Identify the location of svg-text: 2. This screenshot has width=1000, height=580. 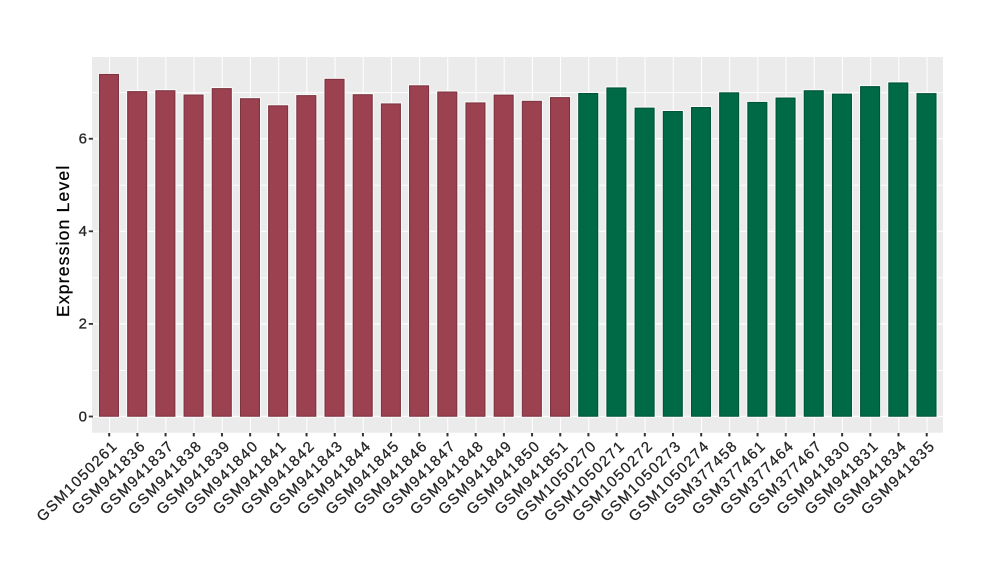
(83, 324).